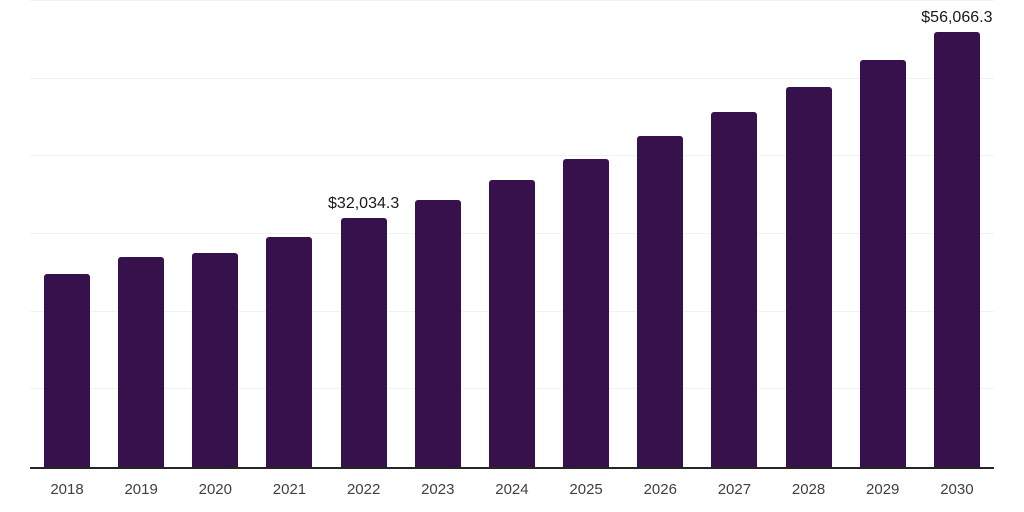 The height and width of the screenshot is (512, 1024). Describe the element at coordinates (660, 489) in the screenshot. I see `x-label-2026: 2026` at that location.